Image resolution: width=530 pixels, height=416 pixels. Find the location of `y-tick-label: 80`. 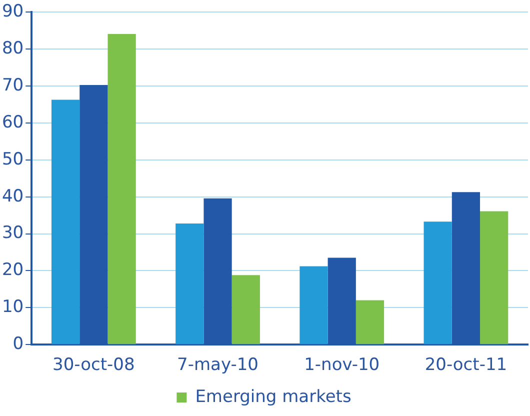

y-tick-label: 80 is located at coordinates (13, 48).